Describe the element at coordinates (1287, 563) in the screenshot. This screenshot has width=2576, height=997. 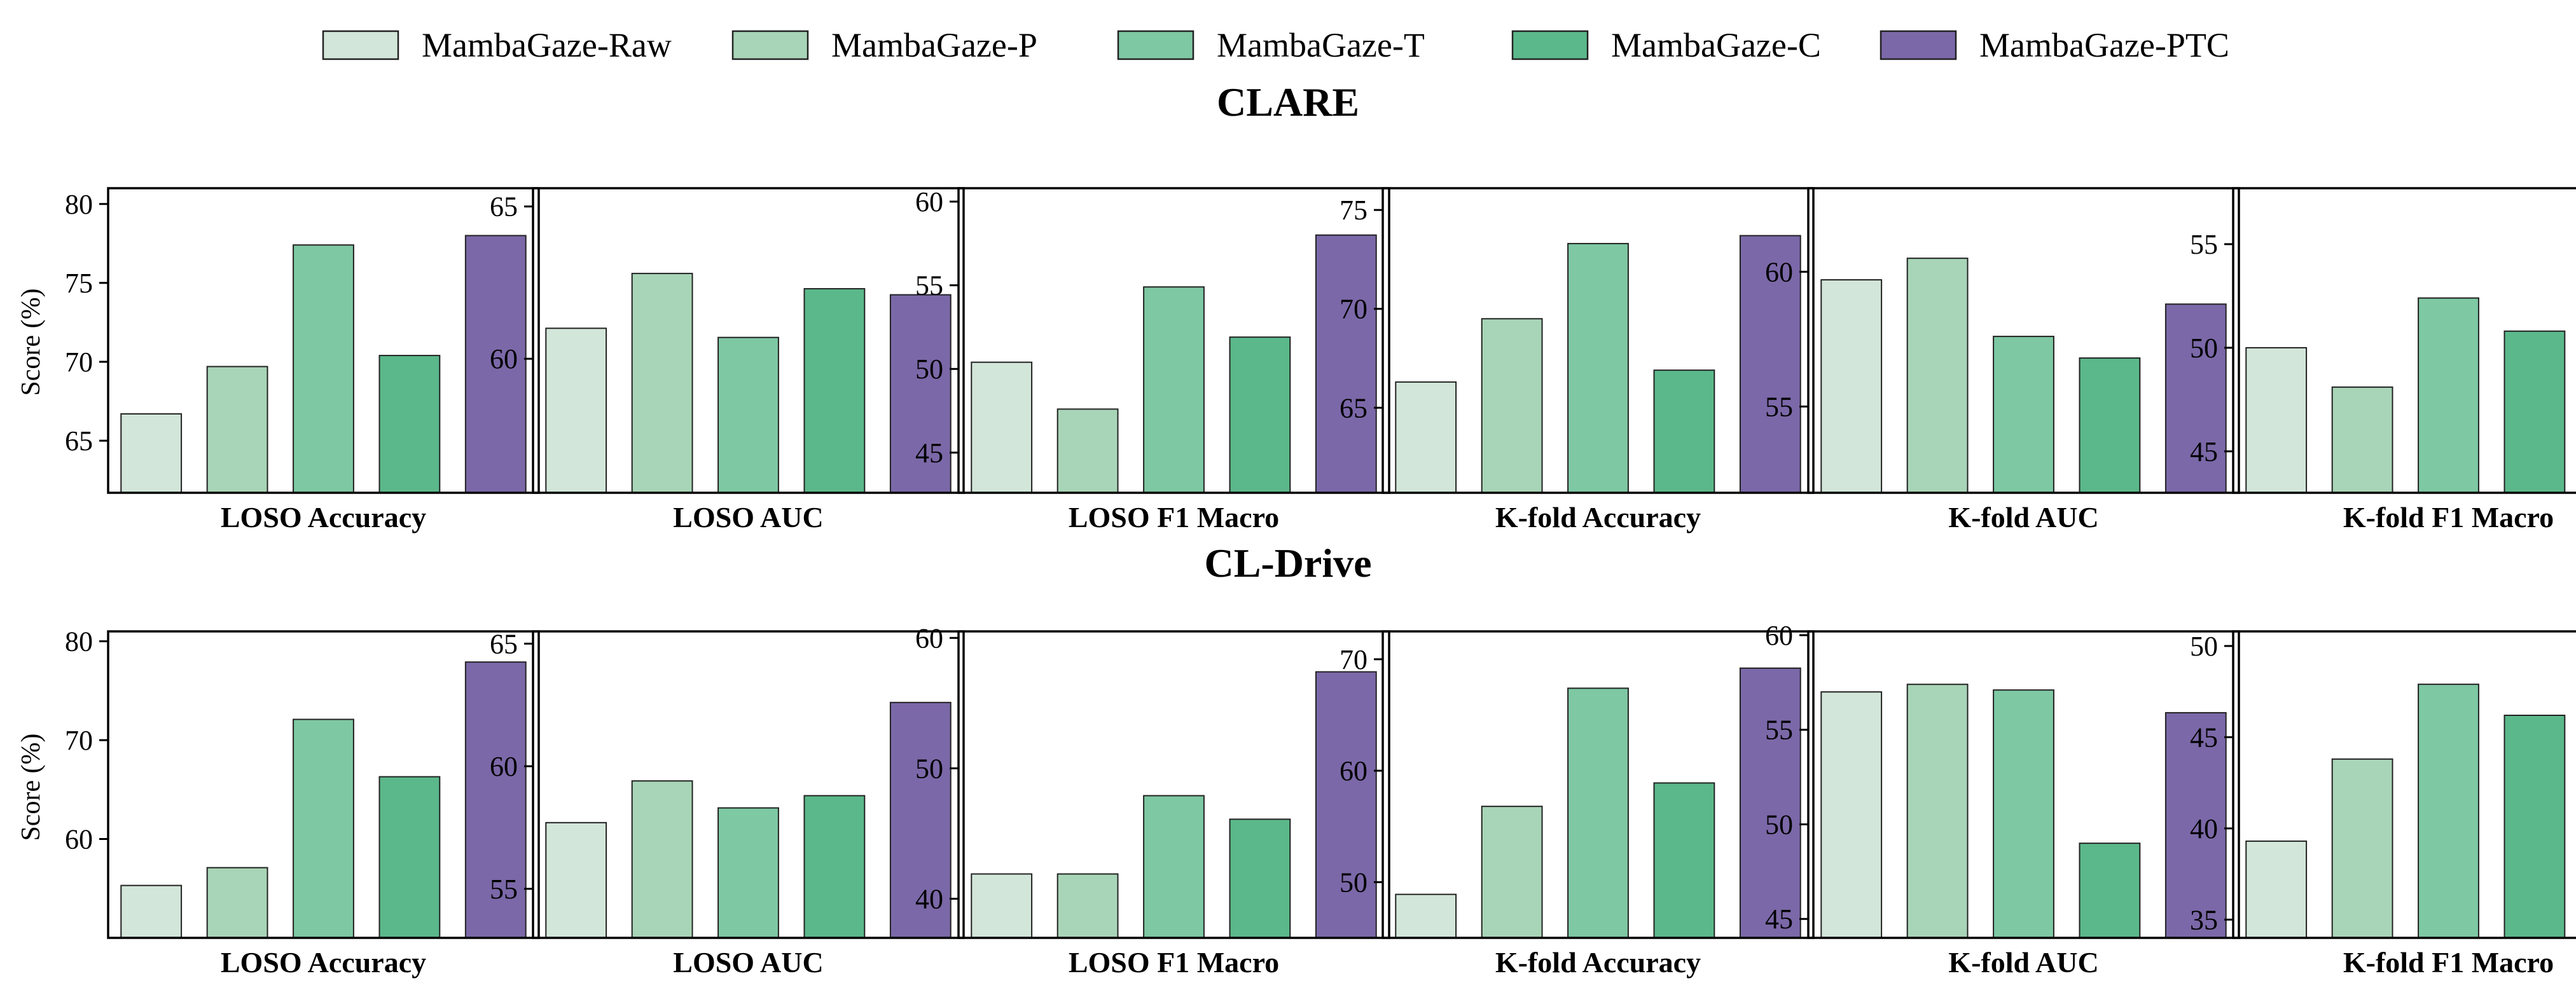
I see `section-title-cl-drive: CL-Drive` at that location.